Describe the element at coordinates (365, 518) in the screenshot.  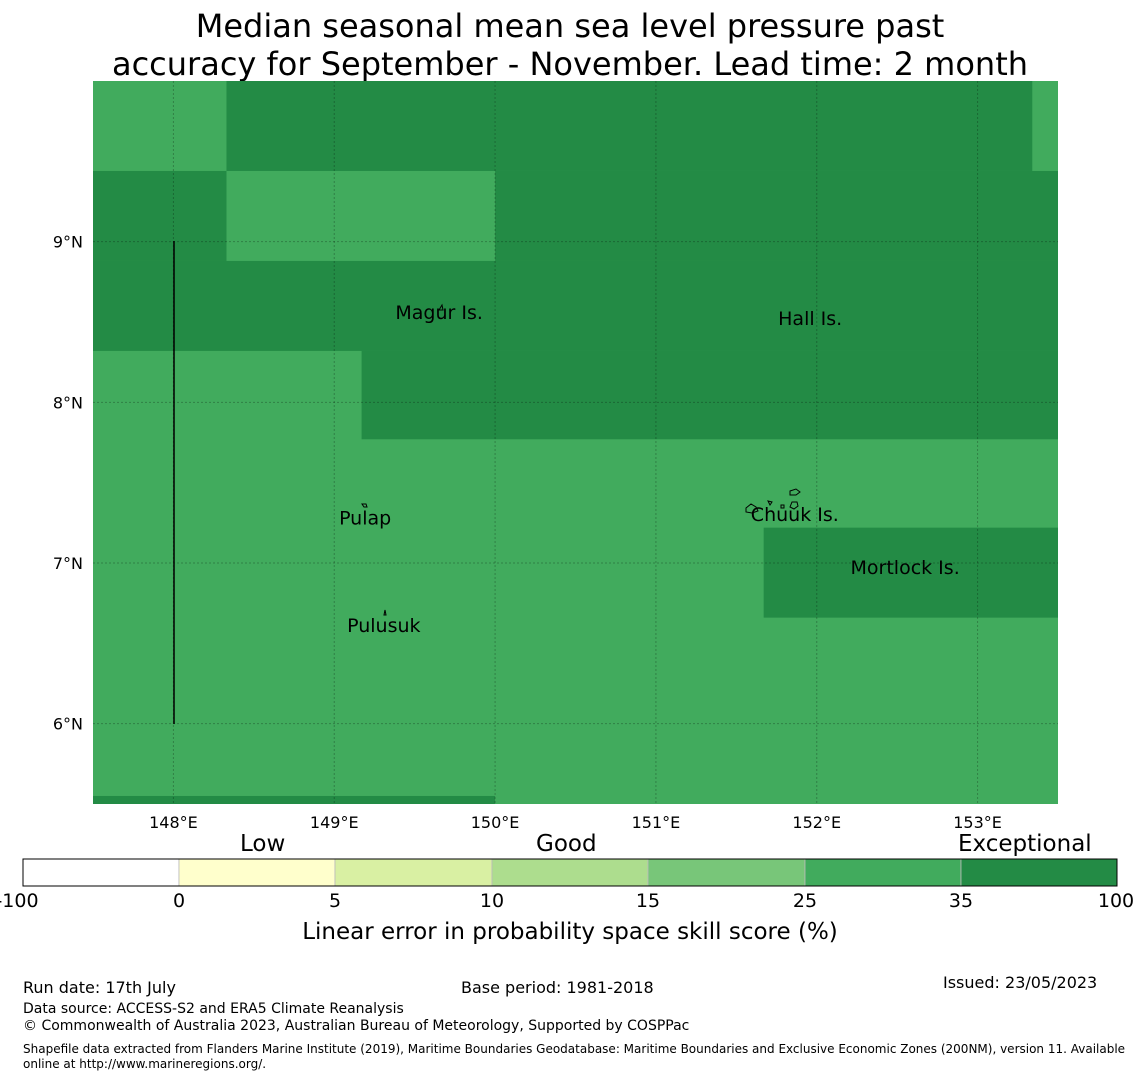
I see `island-label: Pulap` at that location.